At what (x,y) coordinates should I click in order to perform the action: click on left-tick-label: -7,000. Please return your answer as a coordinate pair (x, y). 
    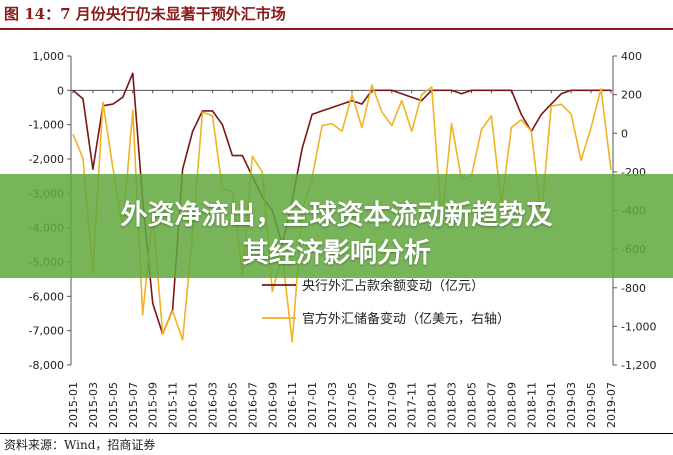
    Looking at the image, I should click on (46, 331).